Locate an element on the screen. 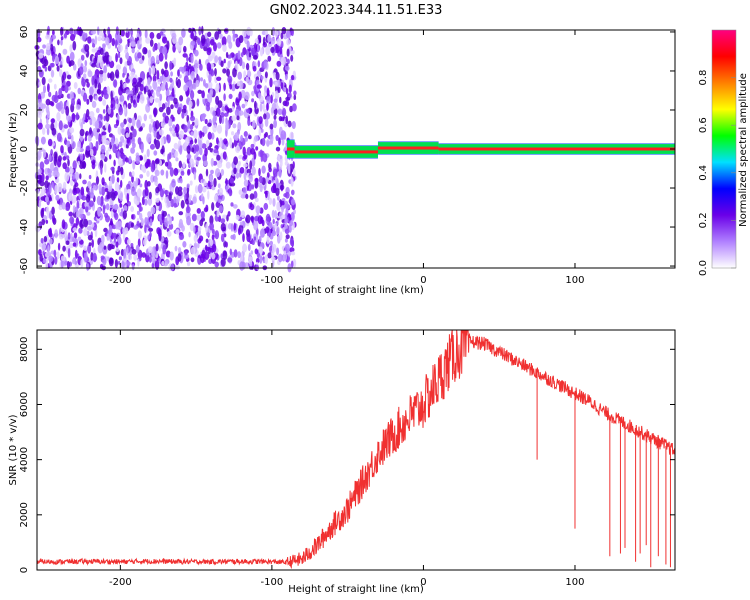  colorbar-gradient is located at coordinates (724, 149).